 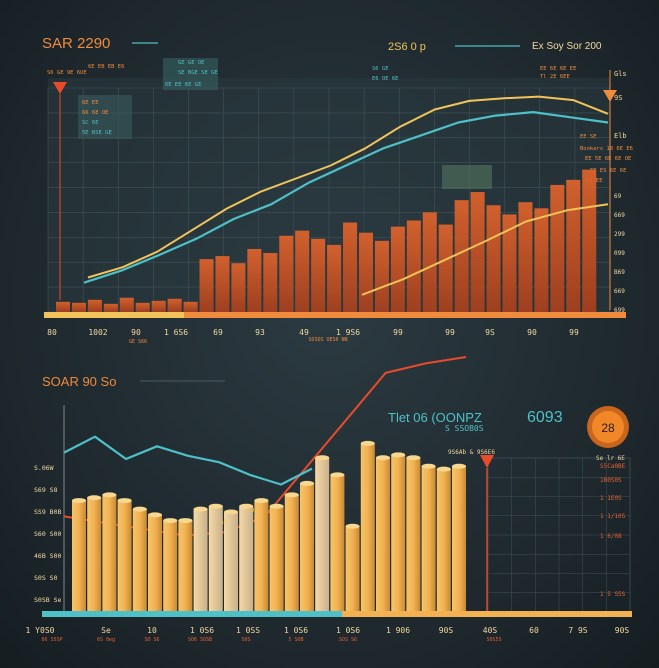 I want to click on chart1-y-tick-right: 699, so click(x=619, y=310).